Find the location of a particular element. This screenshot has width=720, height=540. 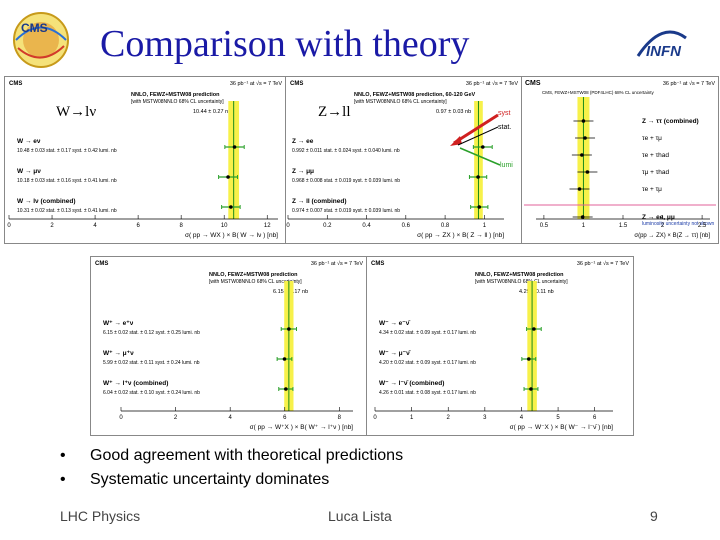

entry-label: W⁻ → μ⁻ν̄ is located at coordinates (395, 353).